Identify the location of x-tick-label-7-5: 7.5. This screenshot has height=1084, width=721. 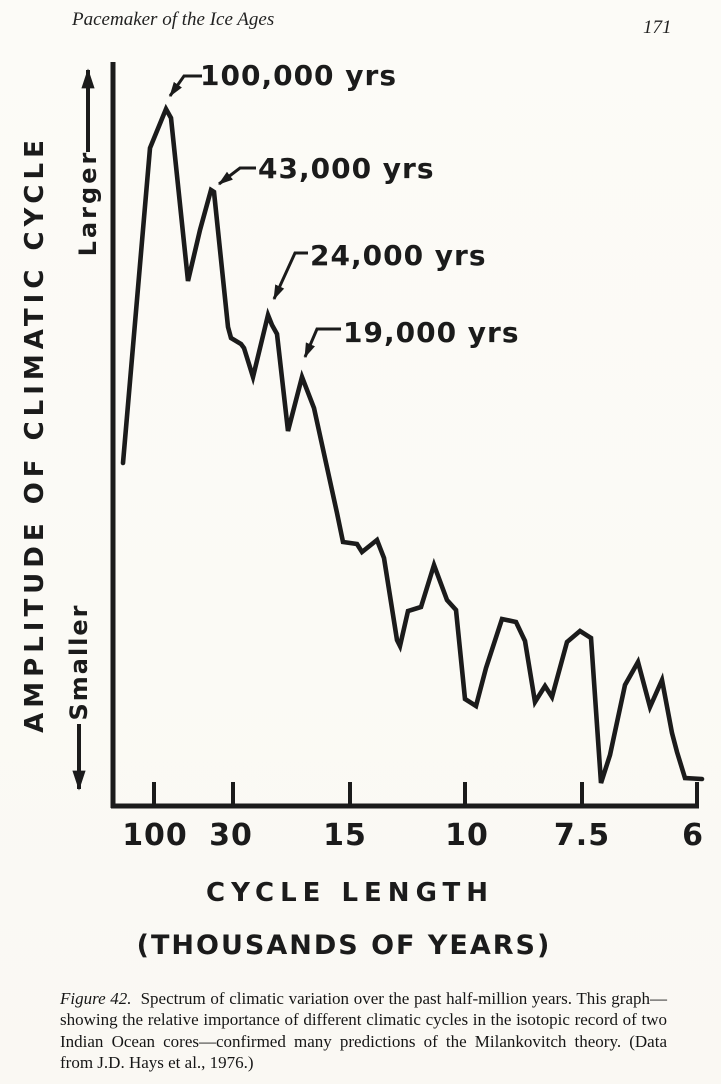
(582, 835).